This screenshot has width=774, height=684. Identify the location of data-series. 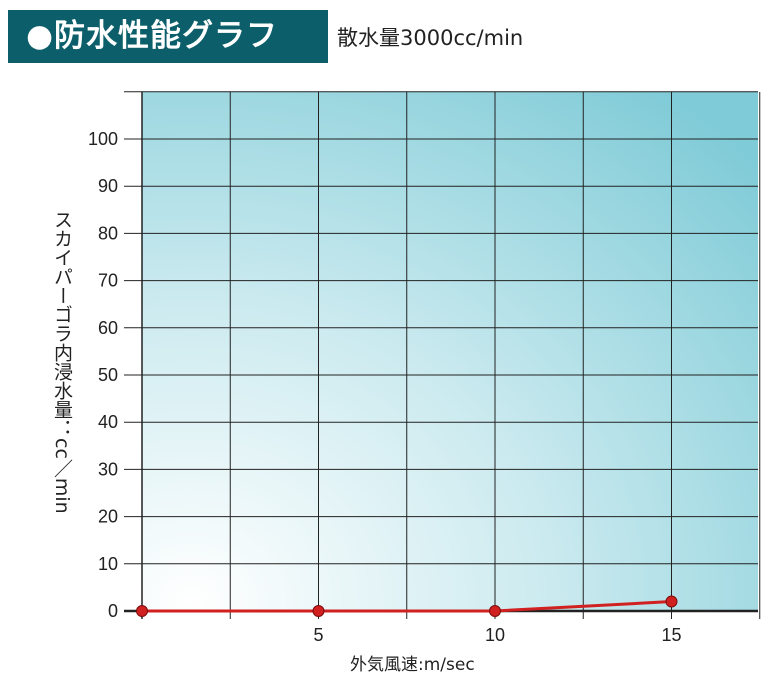
(407, 606).